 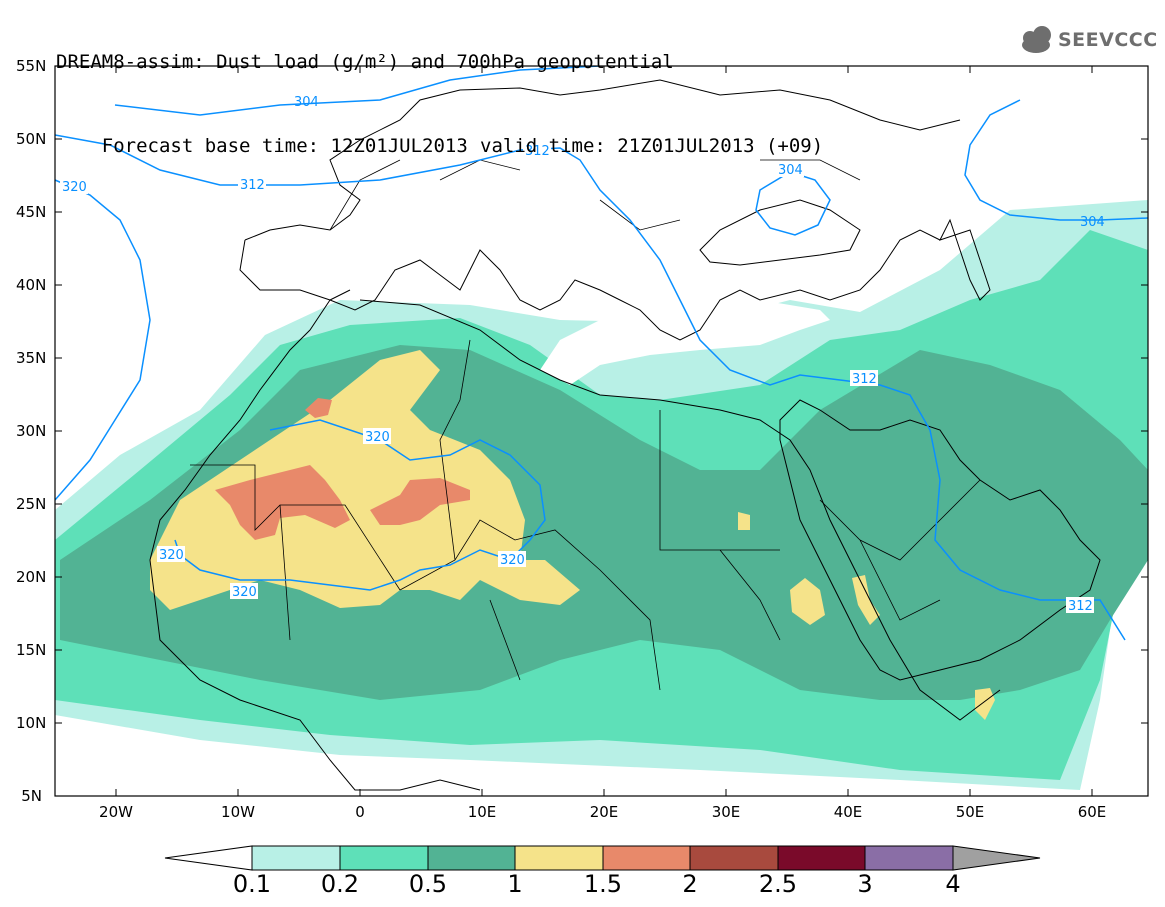 I want to click on lat-label-20n: 20N, so click(x=31, y=577).